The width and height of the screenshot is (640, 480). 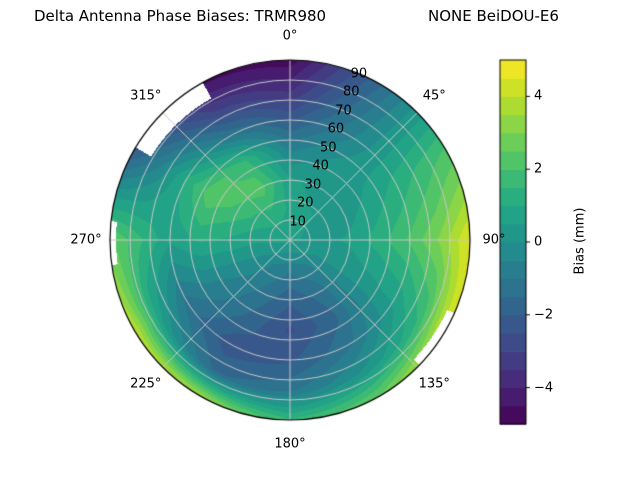 What do you see at coordinates (336, 129) in the screenshot?
I see `radial-tick-label: 60` at bounding box center [336, 129].